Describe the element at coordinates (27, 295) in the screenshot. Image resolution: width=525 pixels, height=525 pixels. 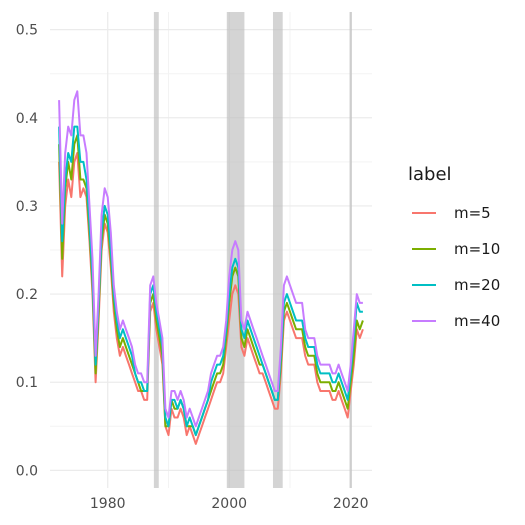
I see `y-tick-label: 0.2` at that location.